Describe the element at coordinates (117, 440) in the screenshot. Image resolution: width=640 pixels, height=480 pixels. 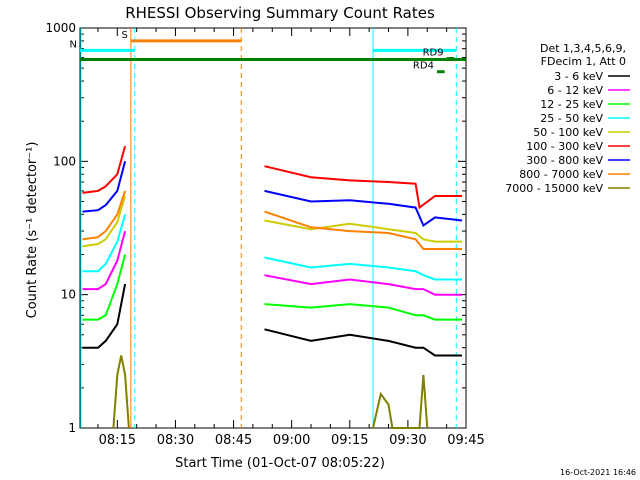
I see `x-tick-label: 08:15` at that location.